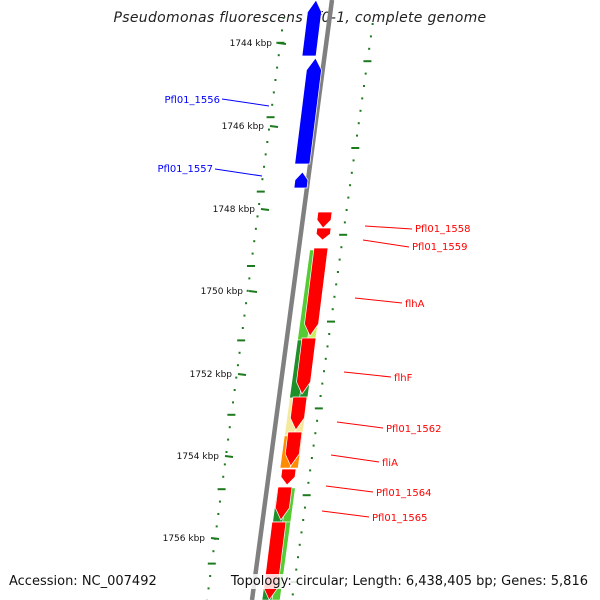 The image size is (600, 600). Describe the element at coordinates (400, 518) in the screenshot. I see `gene-label: Pfl01_1565` at that location.